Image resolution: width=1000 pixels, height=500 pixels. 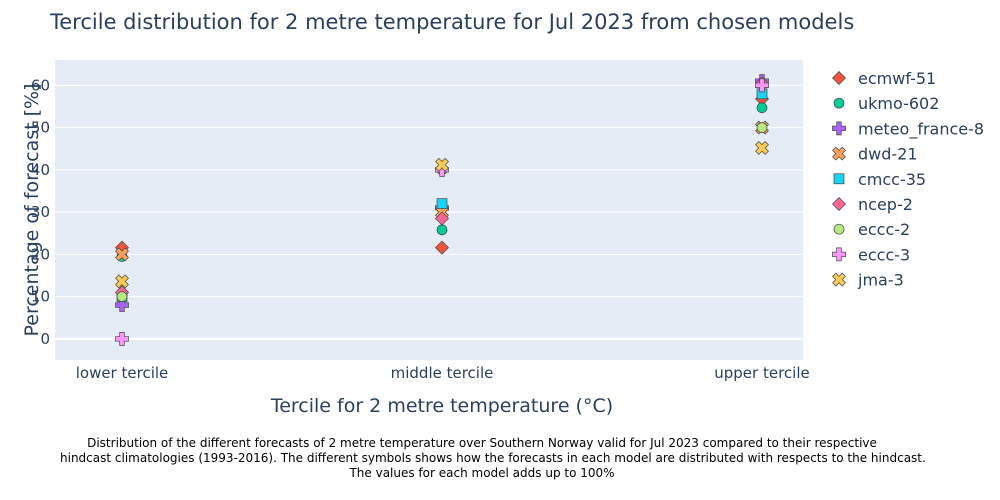 I want to click on legend-item: ncep-2, so click(x=872, y=204).